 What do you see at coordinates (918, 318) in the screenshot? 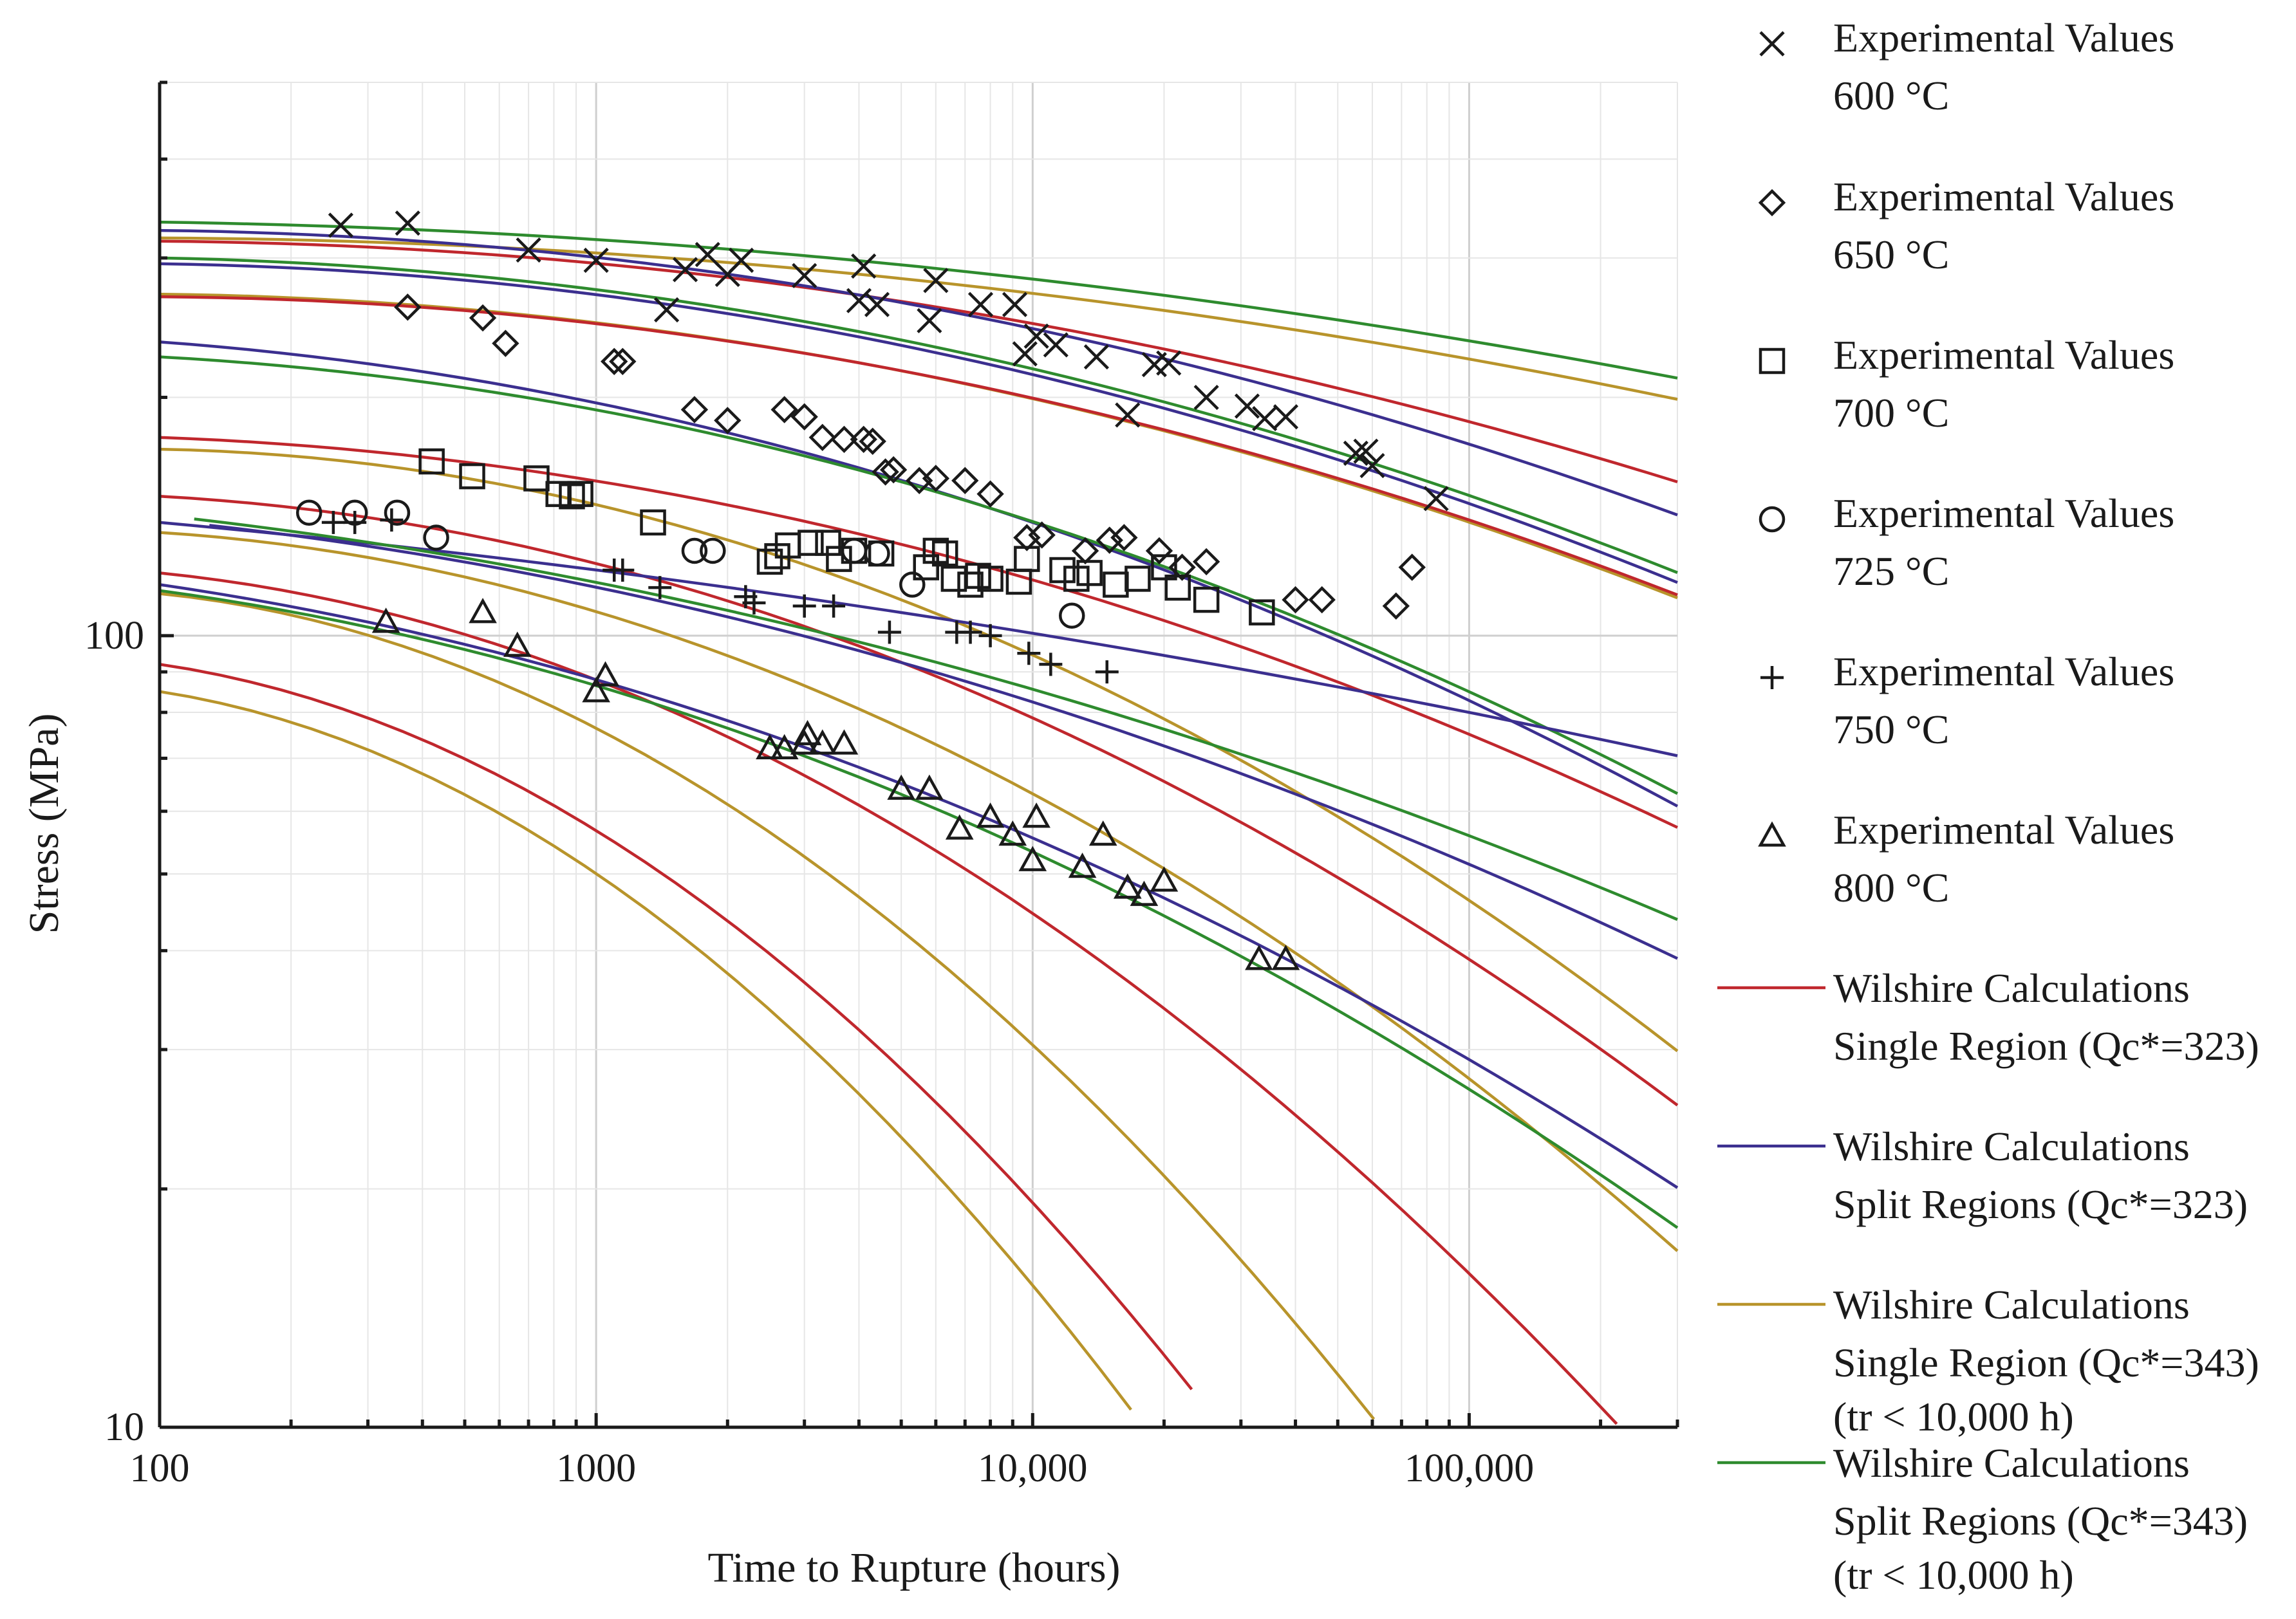
I see `curve-600-gold` at bounding box center [918, 318].